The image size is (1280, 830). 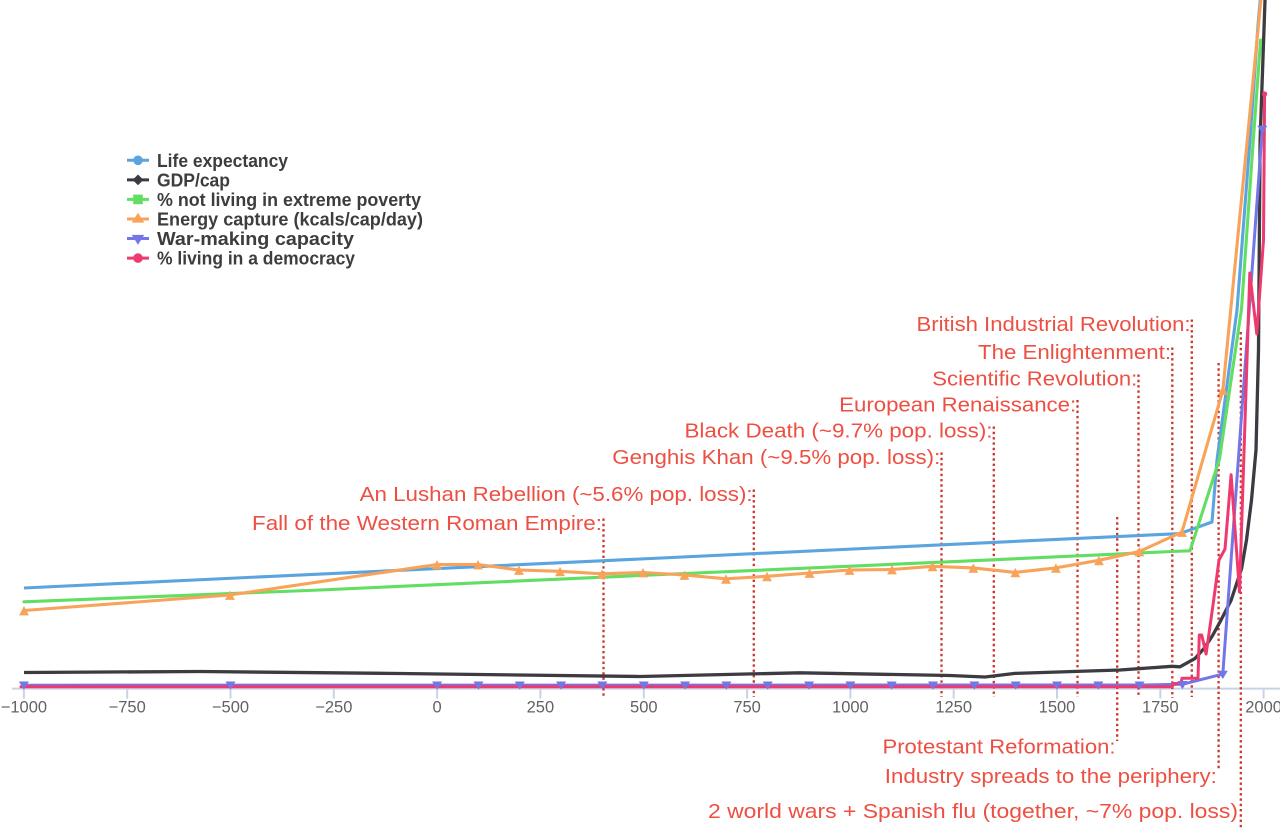 What do you see at coordinates (289, 199) in the screenshot?
I see `svg-text:% not living in extreme povert: % not living in extreme poverty` at bounding box center [289, 199].